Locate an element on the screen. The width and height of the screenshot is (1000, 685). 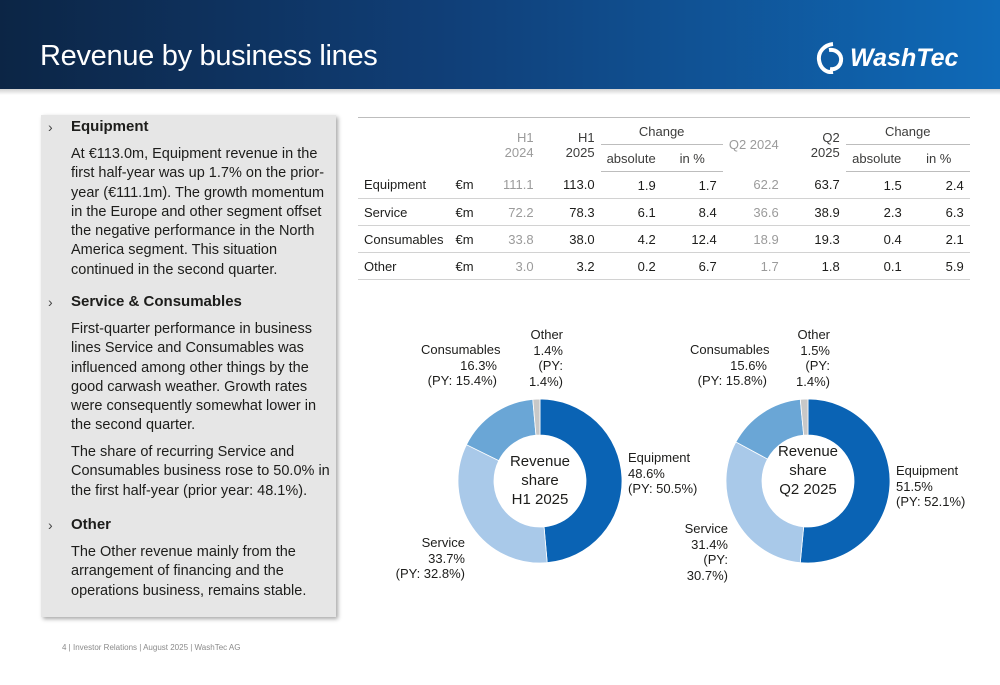
header-h1-2025: H1 2025 is located at coordinates (570, 144).